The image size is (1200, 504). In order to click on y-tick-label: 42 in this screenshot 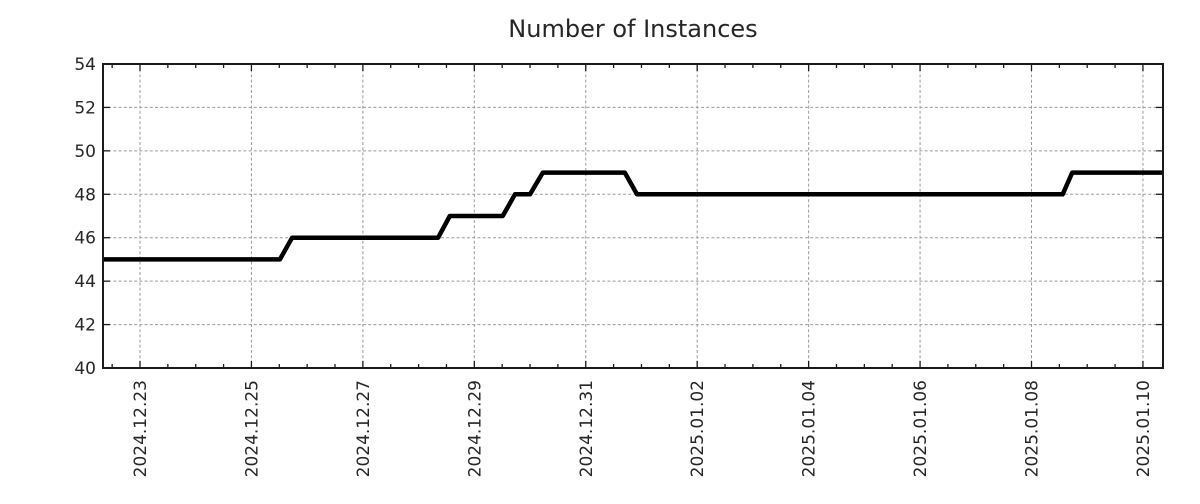, I will do `click(85, 326)`.